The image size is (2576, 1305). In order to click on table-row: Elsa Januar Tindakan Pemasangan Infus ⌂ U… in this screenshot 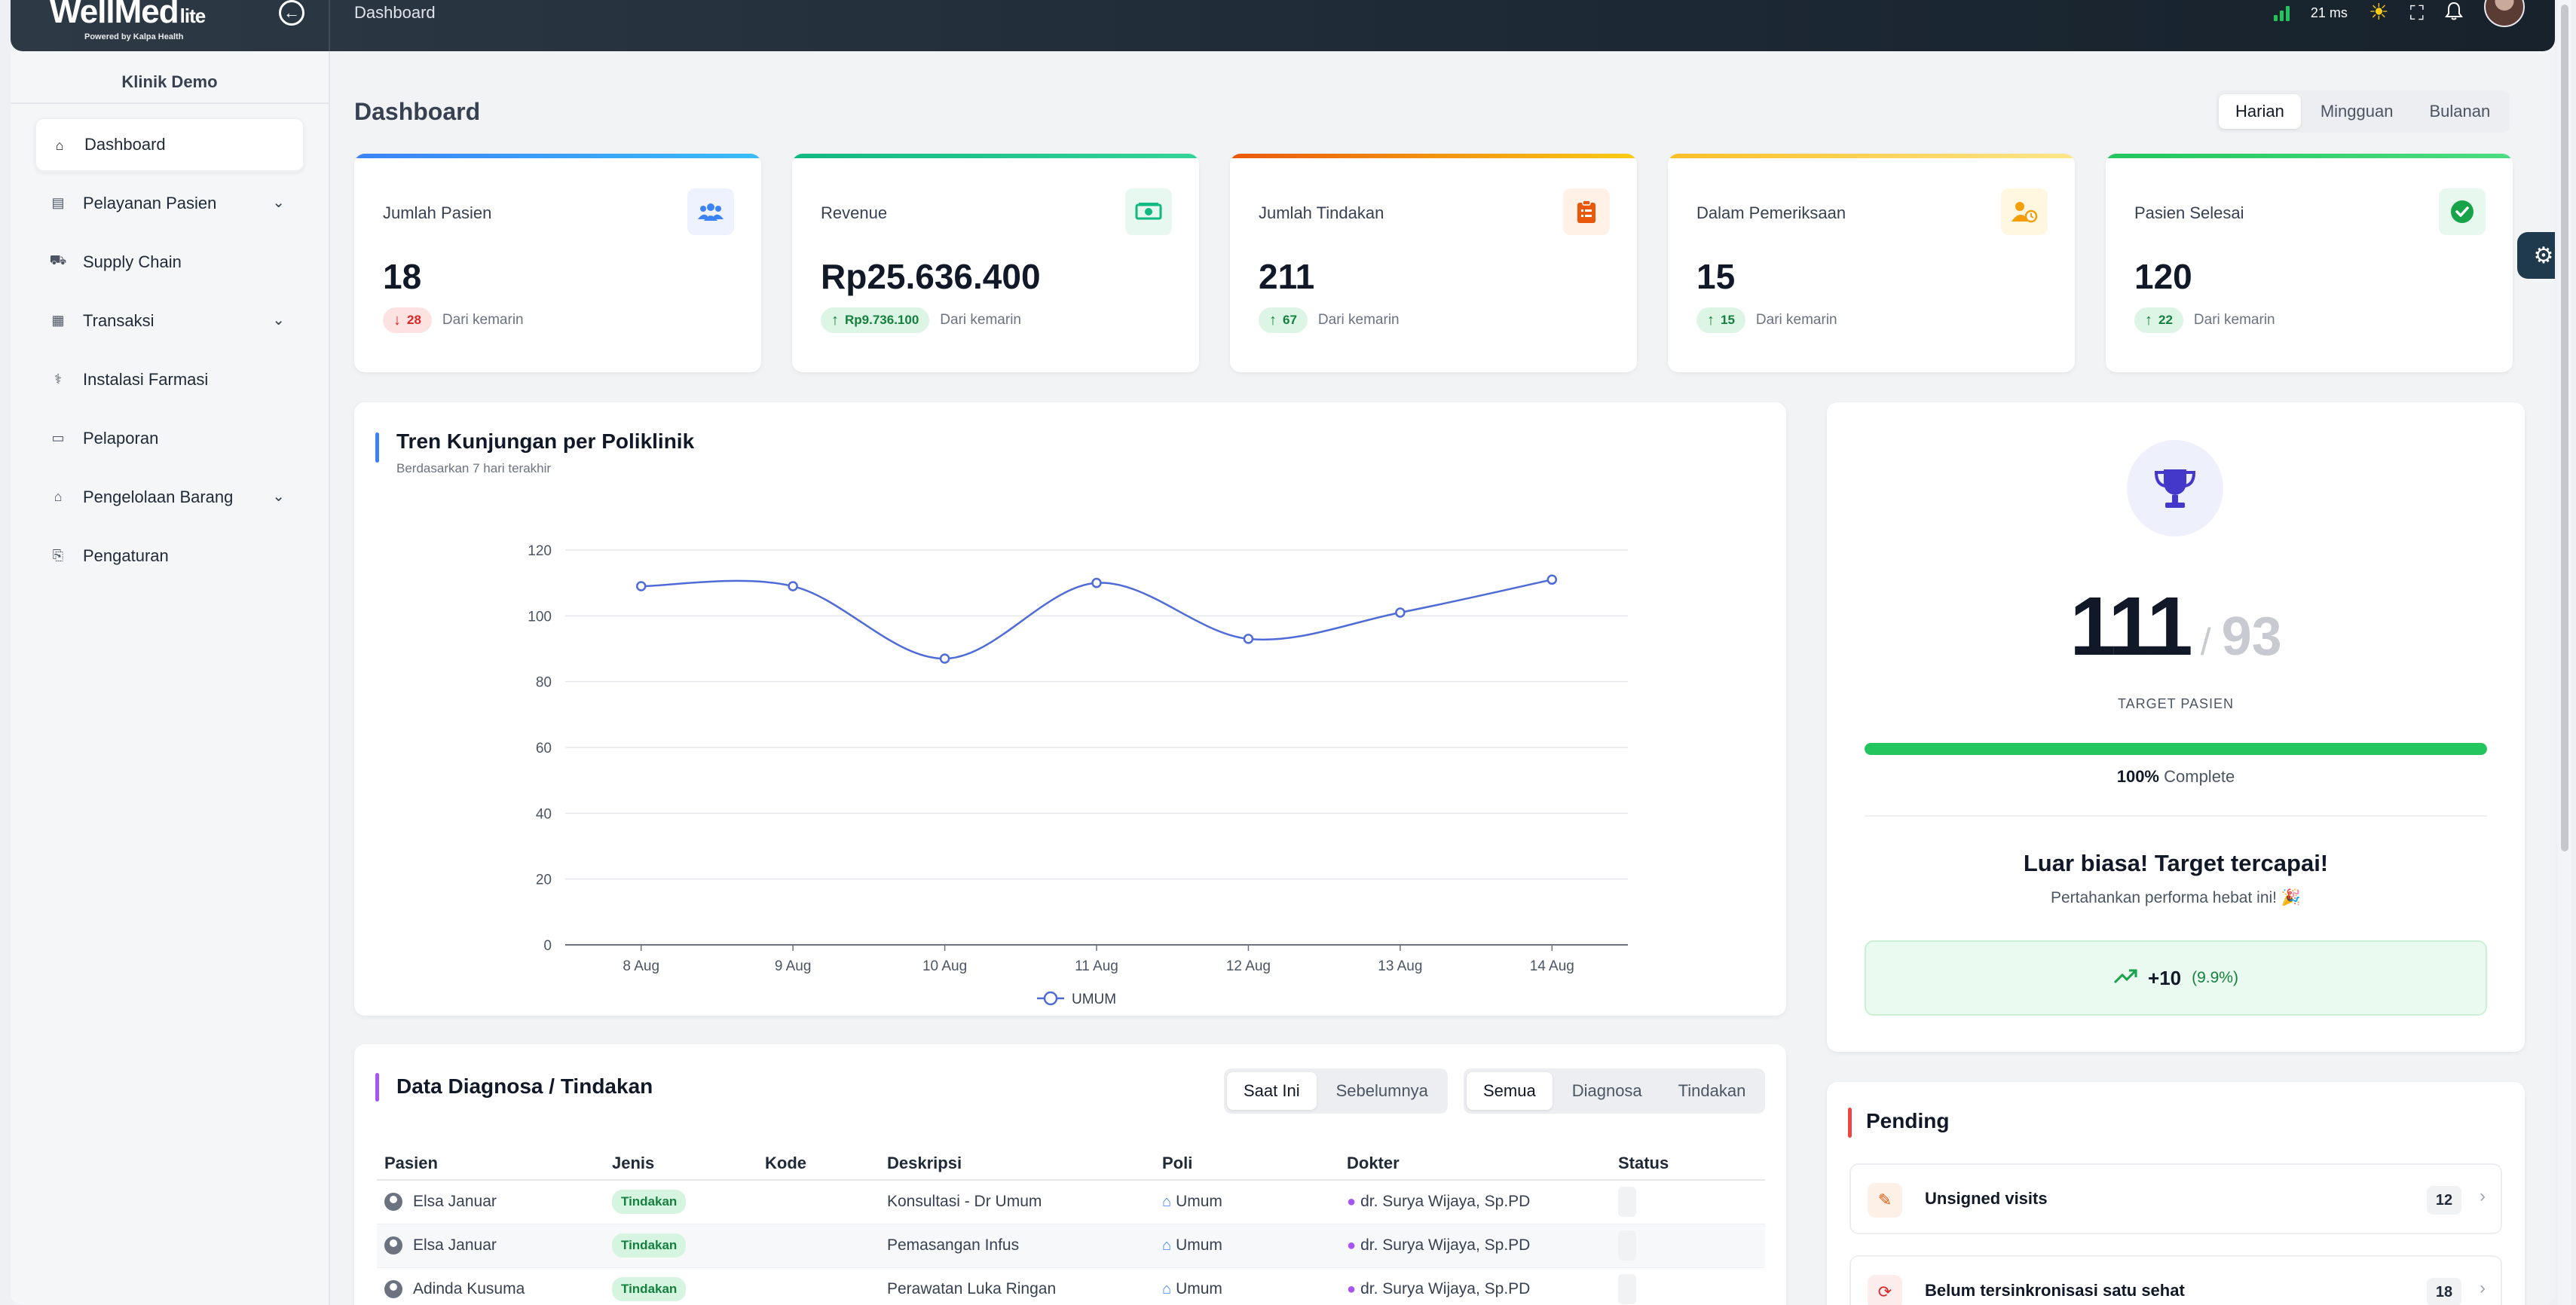, I will do `click(1071, 1246)`.